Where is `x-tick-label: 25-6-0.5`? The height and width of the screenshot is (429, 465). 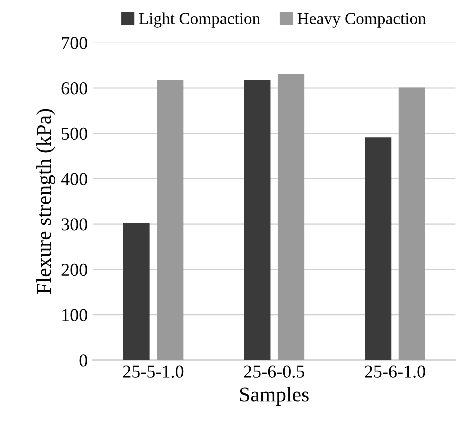
x-tick-label: 25-6-0.5 is located at coordinates (274, 372).